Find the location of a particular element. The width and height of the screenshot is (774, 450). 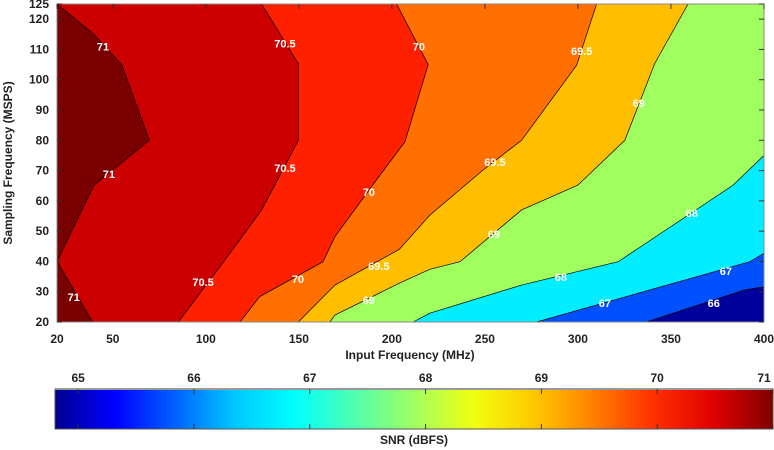

y-tick-label: 80 is located at coordinates (43, 140).